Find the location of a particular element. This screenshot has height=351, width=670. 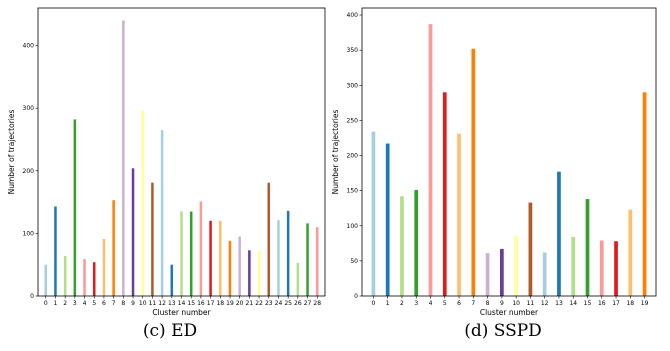

sspd-y-axis-label: Number of trajectories is located at coordinates (335, 152).